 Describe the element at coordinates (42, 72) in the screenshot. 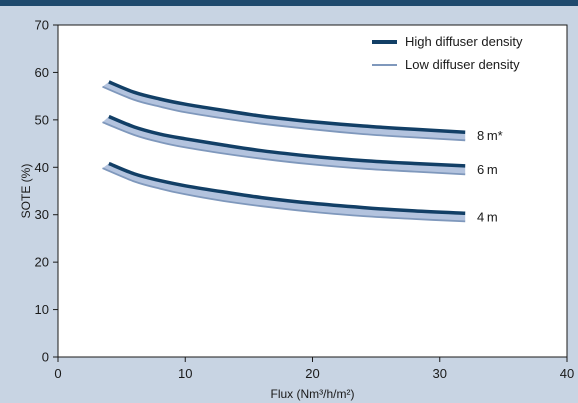

I see `y-tick-label: 60` at that location.